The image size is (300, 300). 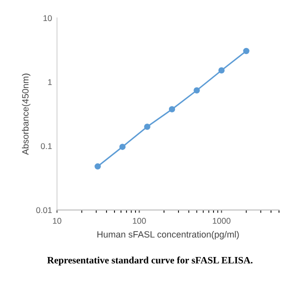 What do you see at coordinates (50, 82) in the screenshot?
I see `y-tick-label: 1` at bounding box center [50, 82].